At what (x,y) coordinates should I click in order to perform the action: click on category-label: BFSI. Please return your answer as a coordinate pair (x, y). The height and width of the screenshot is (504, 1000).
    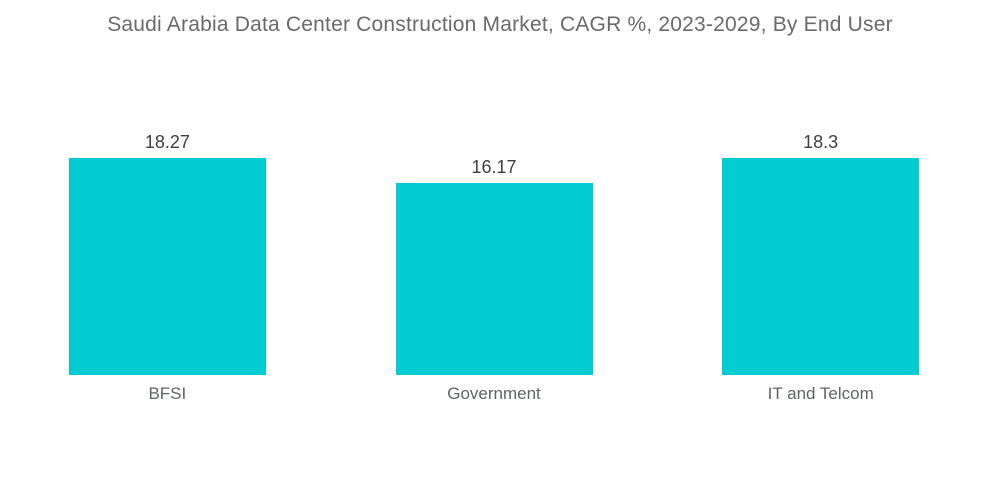
    Looking at the image, I should click on (167, 393).